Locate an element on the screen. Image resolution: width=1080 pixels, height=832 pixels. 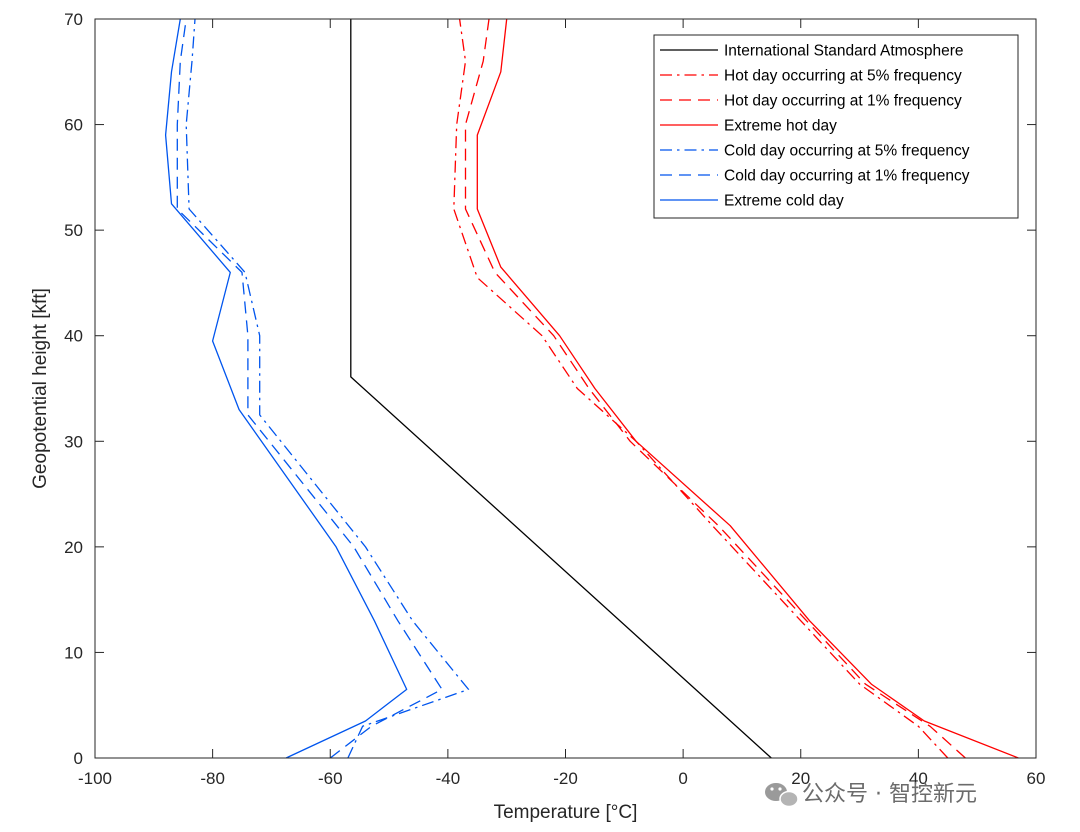
x-tick-label: -100 is located at coordinates (95, 778).